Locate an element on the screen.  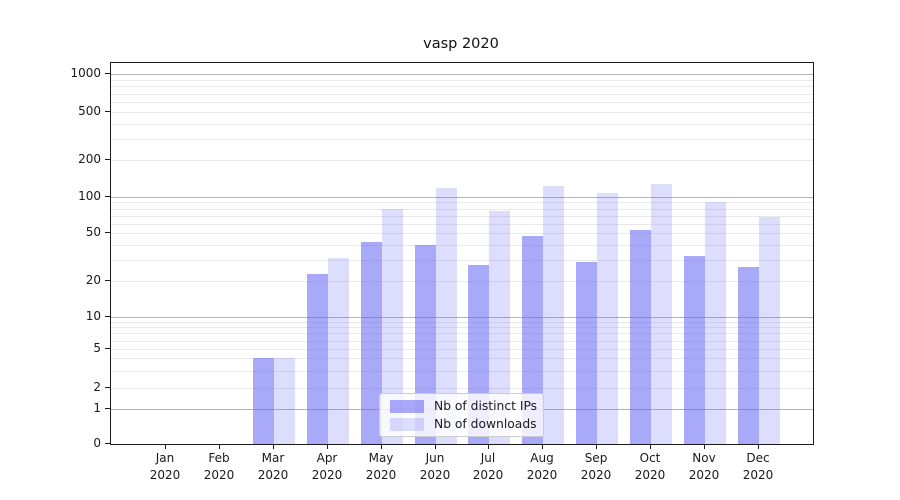
bar-ips-apr is located at coordinates (317, 359).